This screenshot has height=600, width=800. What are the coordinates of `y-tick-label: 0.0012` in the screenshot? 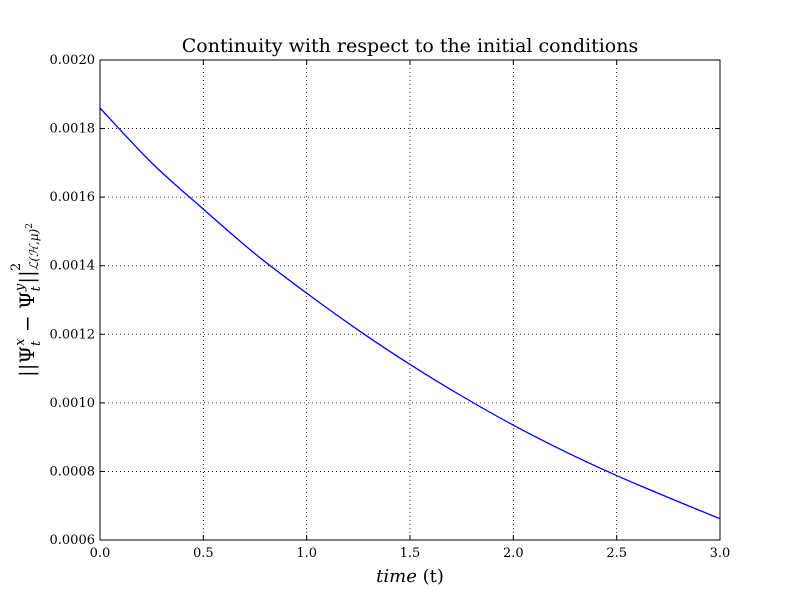 It's located at (73, 334).